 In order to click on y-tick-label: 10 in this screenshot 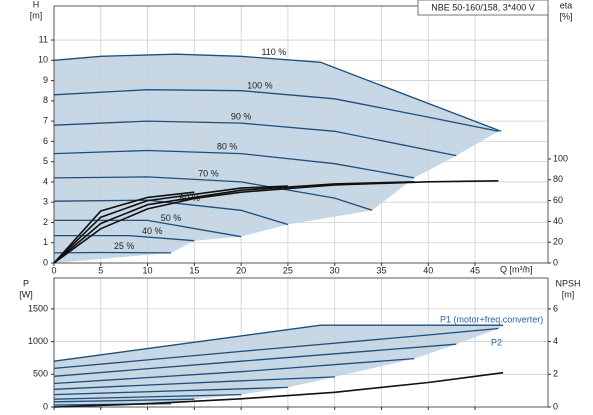, I will do `click(43, 60)`.